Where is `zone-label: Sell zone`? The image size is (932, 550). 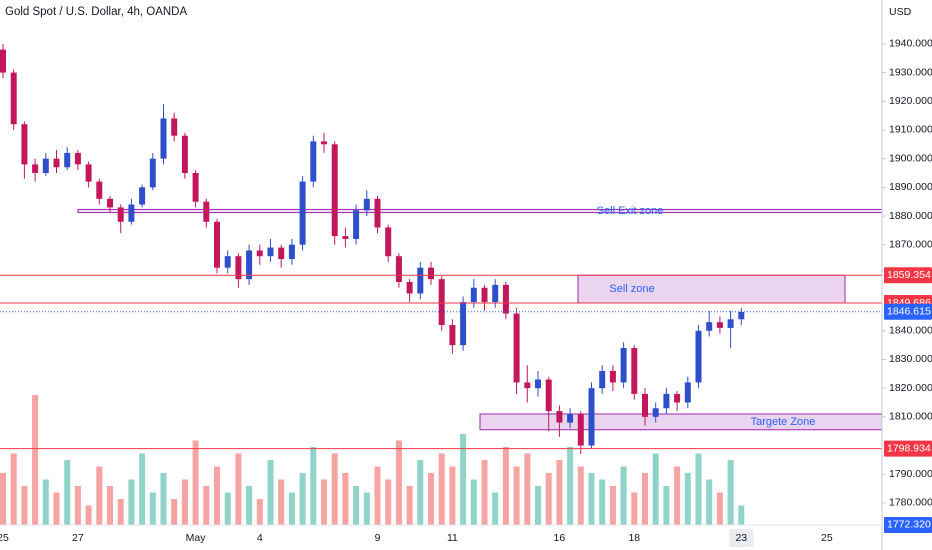 zone-label: Sell zone is located at coordinates (631, 289).